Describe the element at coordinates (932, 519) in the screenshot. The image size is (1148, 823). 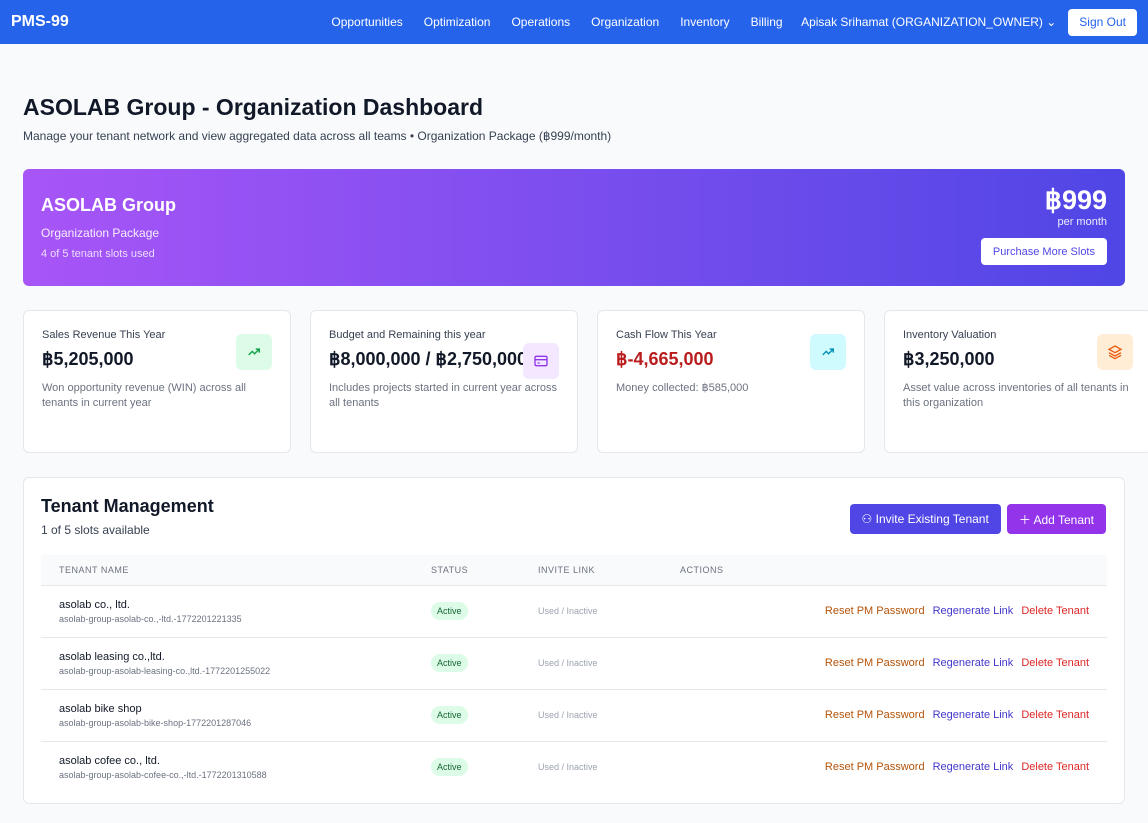
I see `invite-label: Invite Existing Tenant` at that location.